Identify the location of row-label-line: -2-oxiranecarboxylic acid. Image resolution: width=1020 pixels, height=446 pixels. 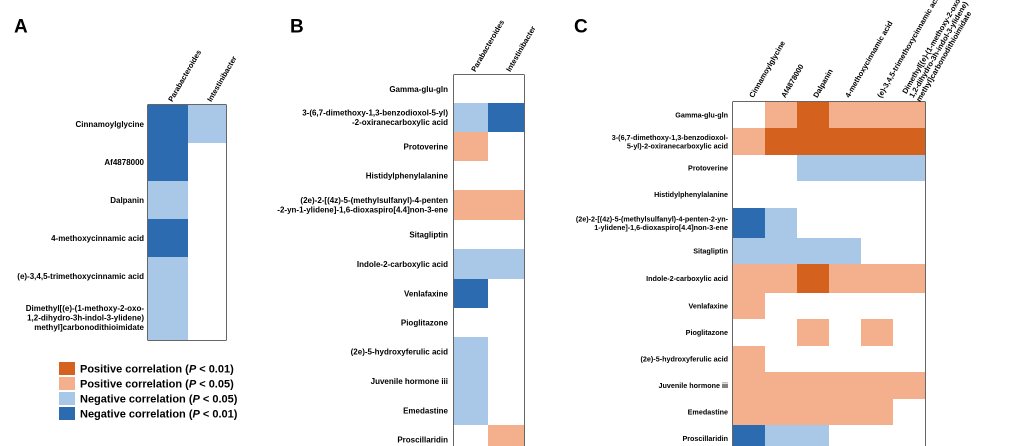
(400, 122).